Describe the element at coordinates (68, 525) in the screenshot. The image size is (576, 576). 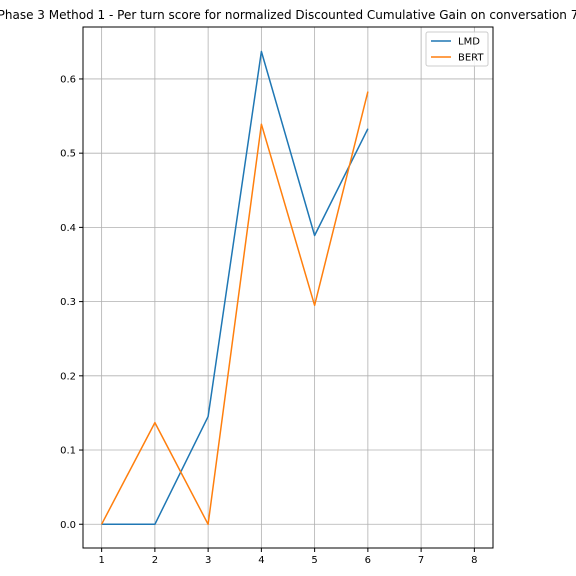
I see `y-tick-label: 0.0` at that location.